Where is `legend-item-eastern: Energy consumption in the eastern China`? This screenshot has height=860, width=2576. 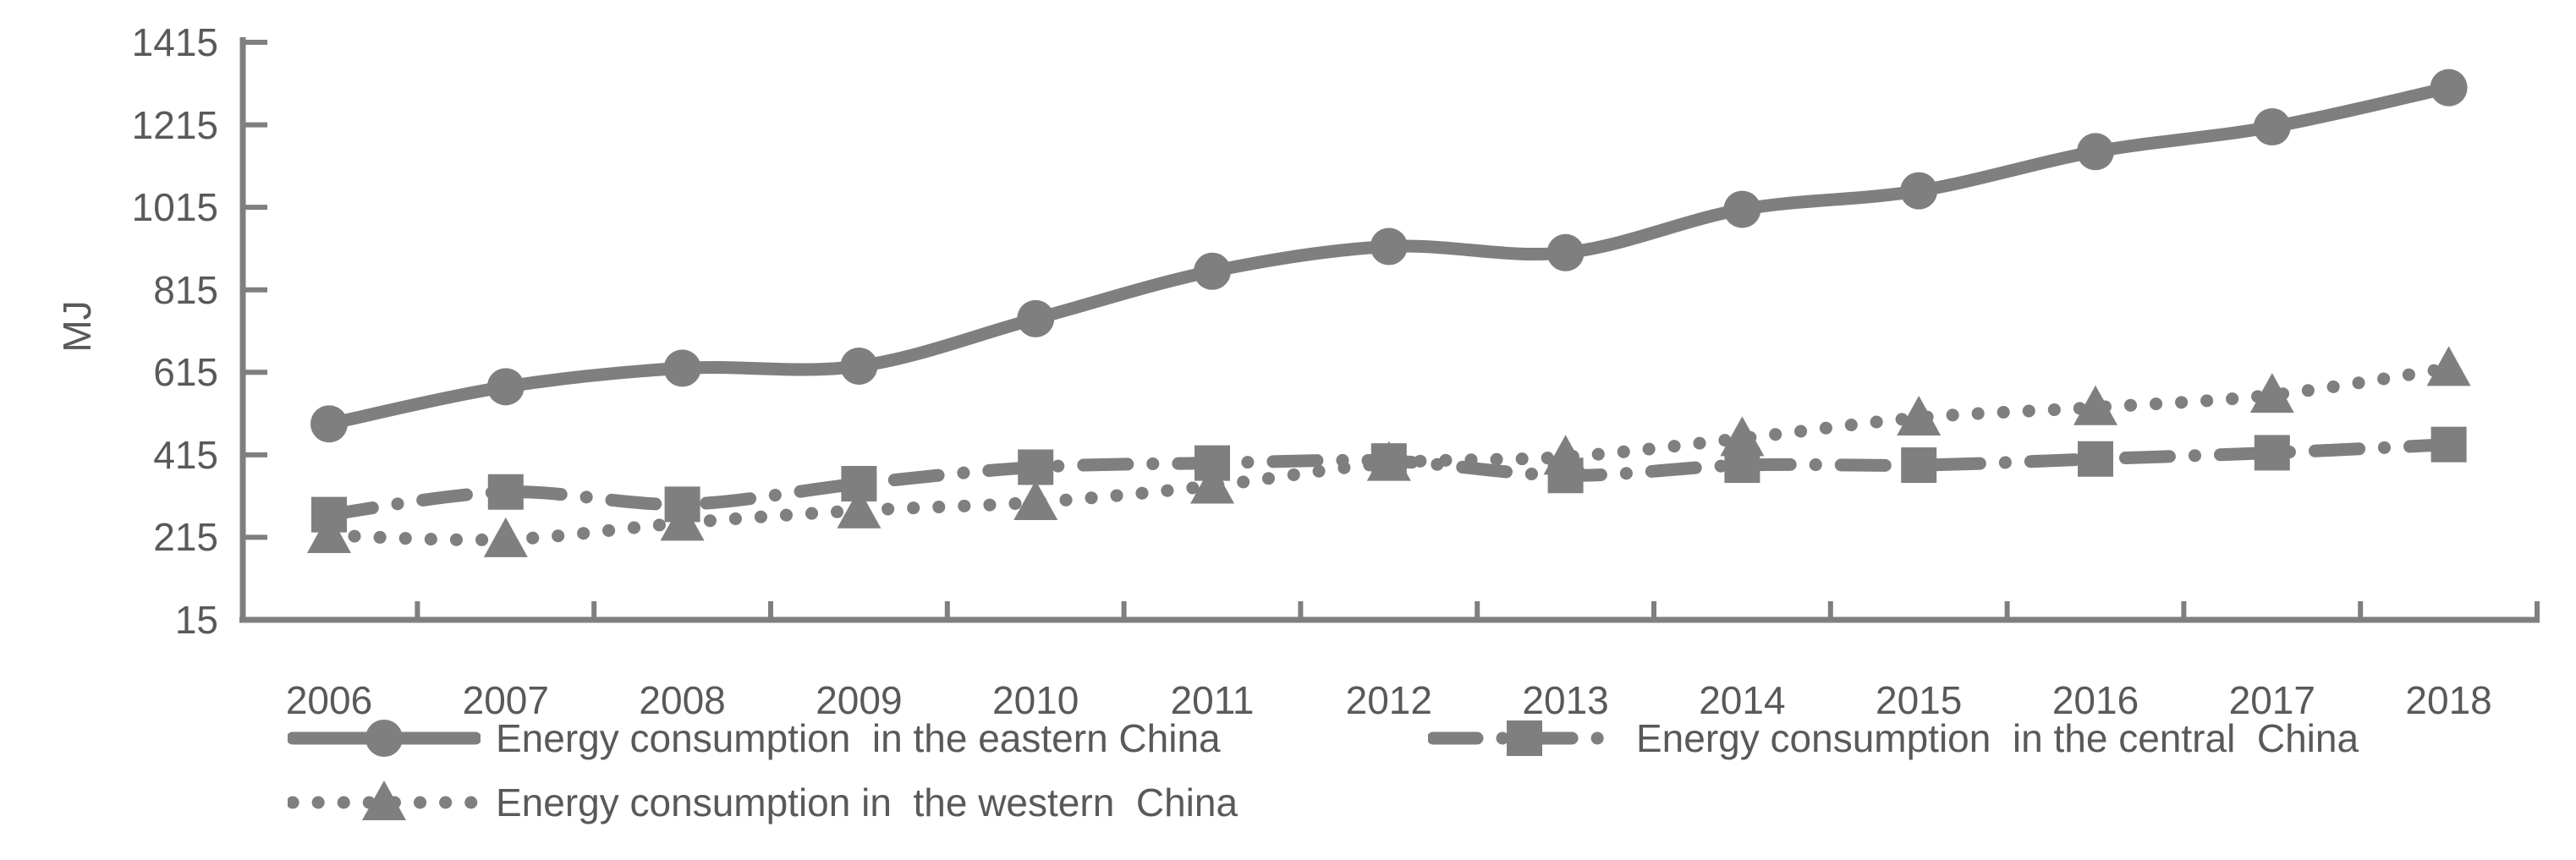
legend-item-eastern: Energy consumption in the eastern China is located at coordinates (755, 738).